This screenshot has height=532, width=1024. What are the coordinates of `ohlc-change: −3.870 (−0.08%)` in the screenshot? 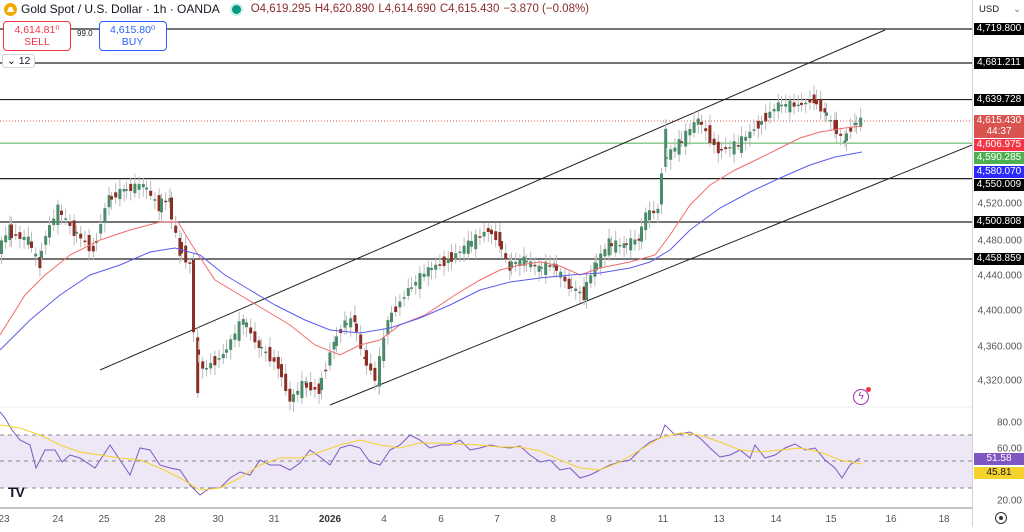 It's located at (546, 9).